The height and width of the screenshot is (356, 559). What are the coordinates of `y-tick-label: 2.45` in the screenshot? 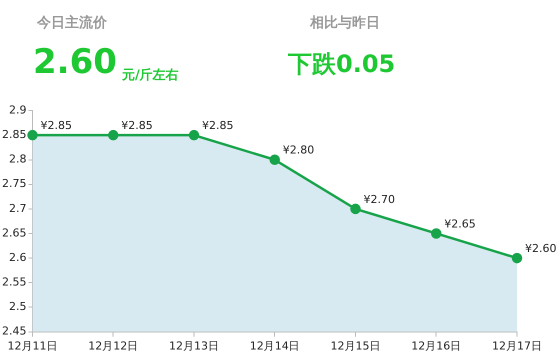 It's located at (14, 331).